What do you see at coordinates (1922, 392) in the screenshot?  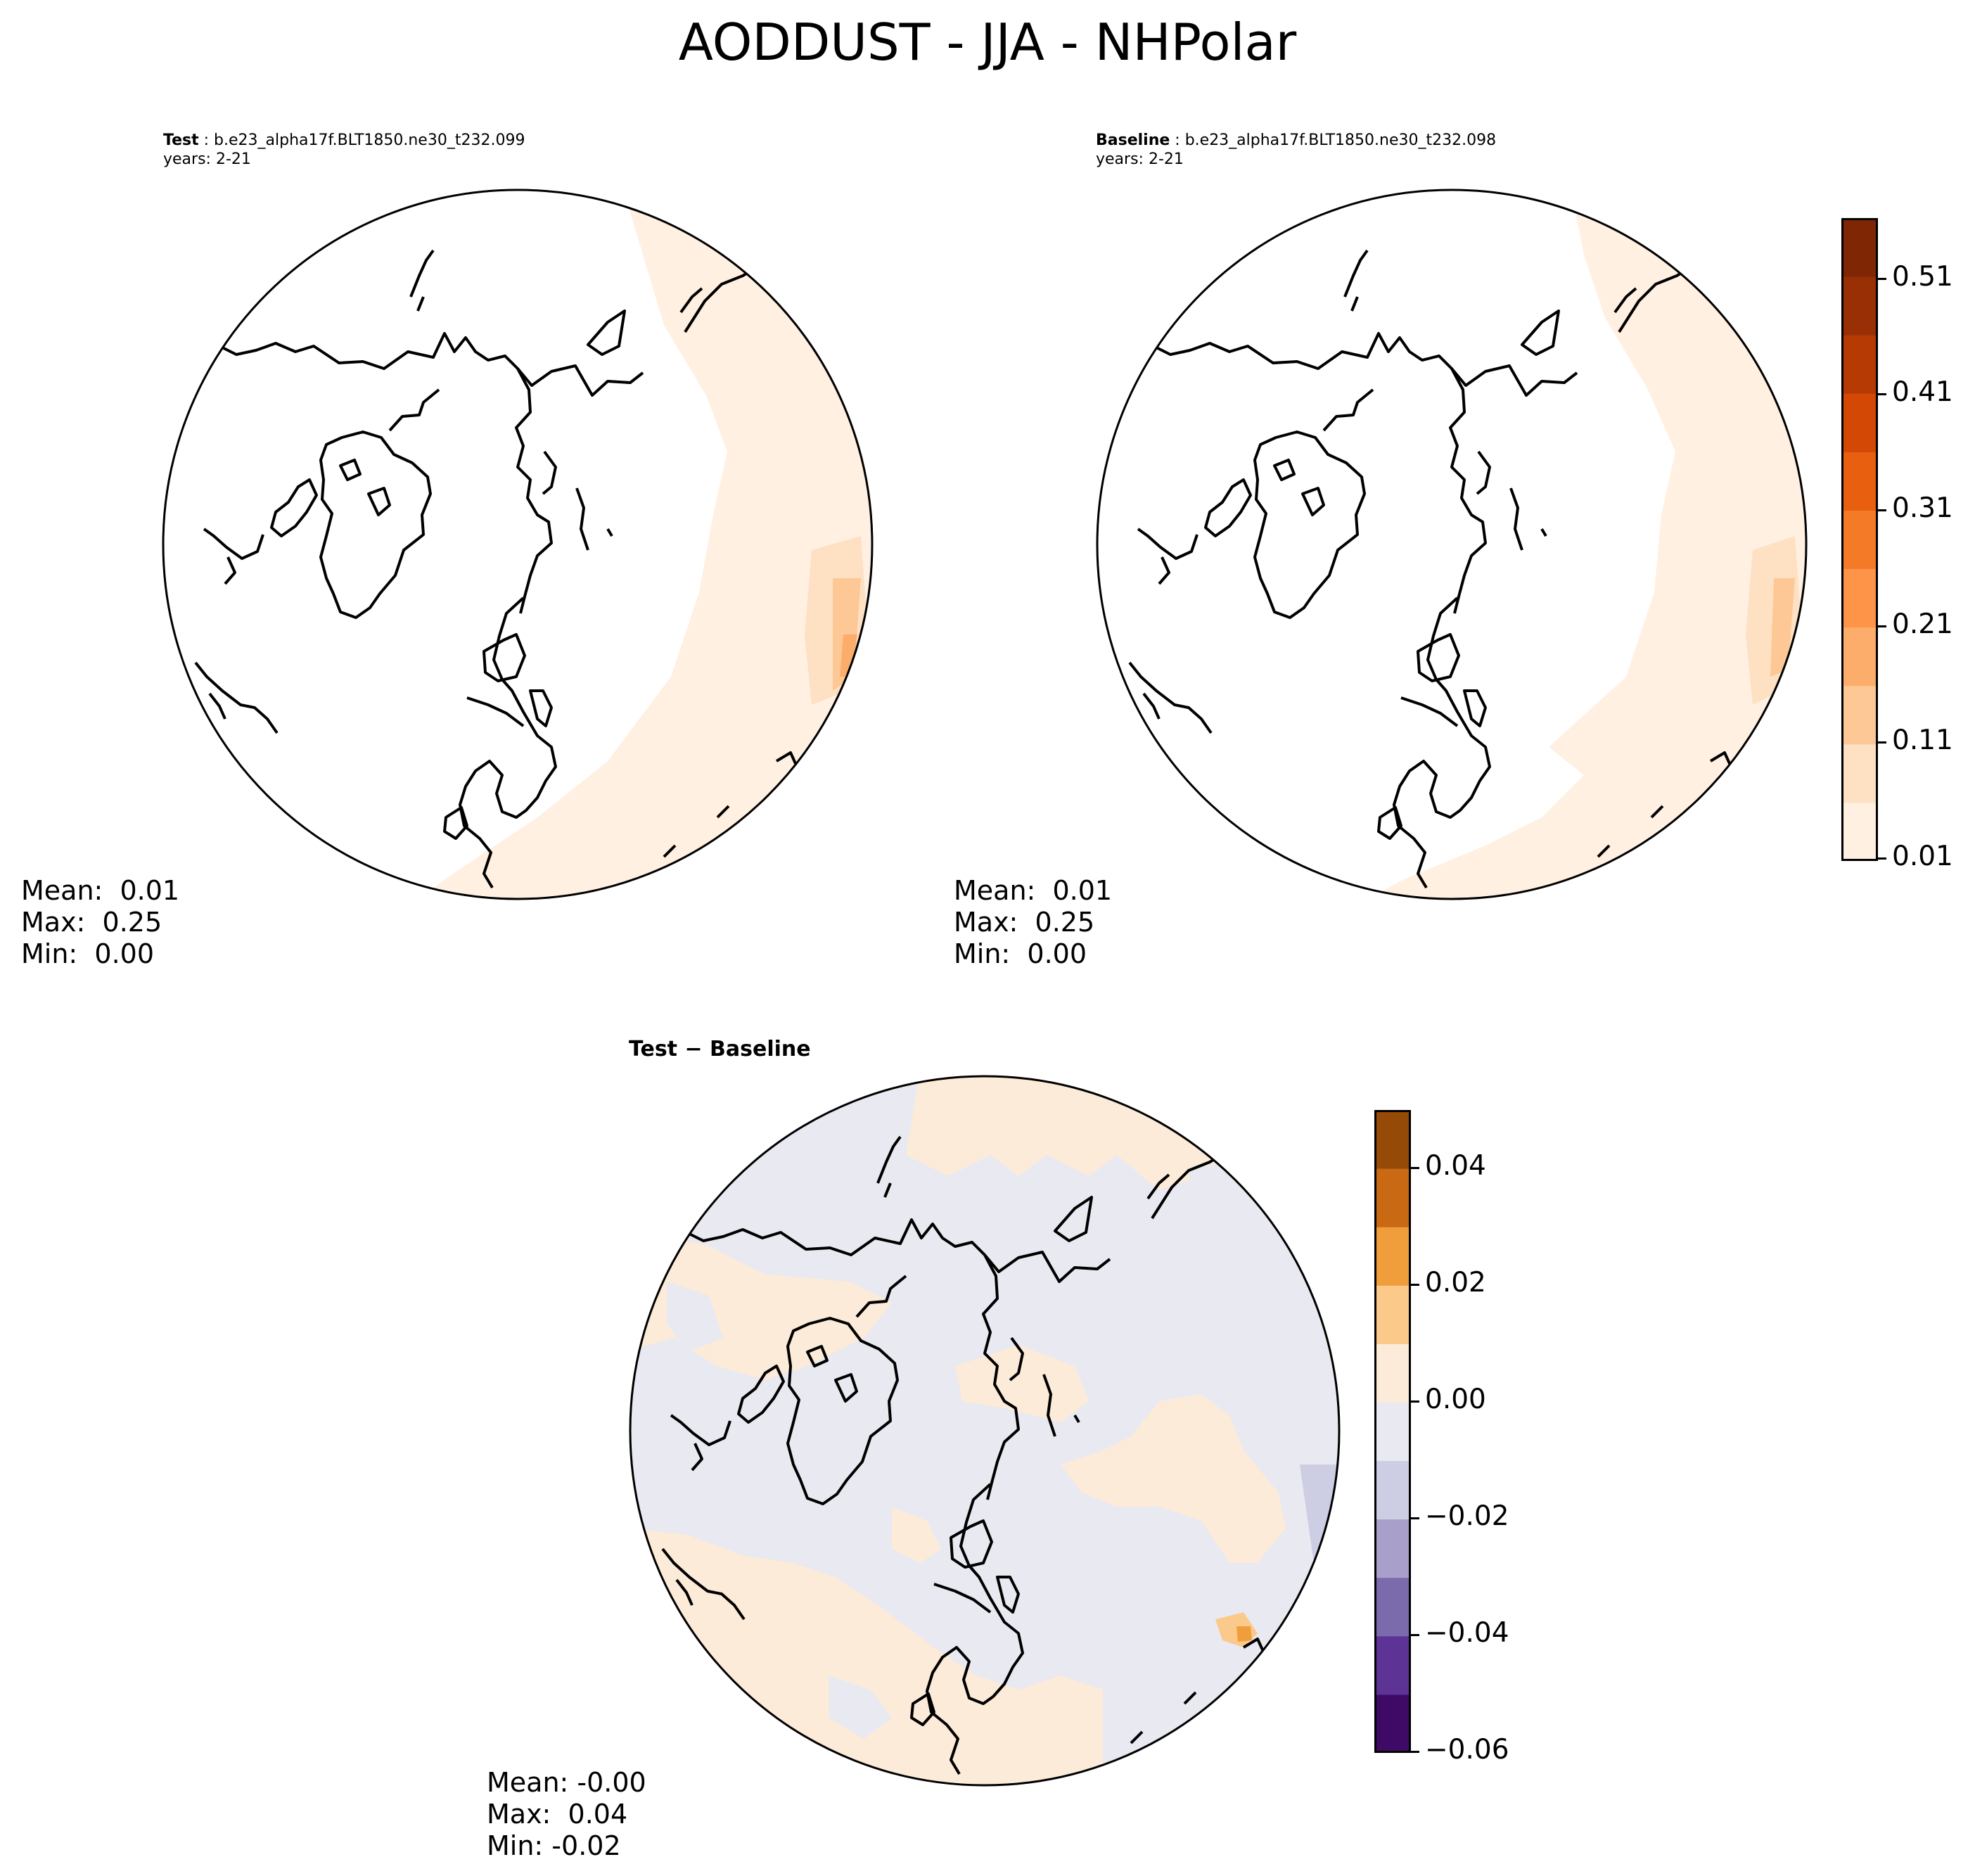 I see `colorbar-tick-label: 0.41` at bounding box center [1922, 392].